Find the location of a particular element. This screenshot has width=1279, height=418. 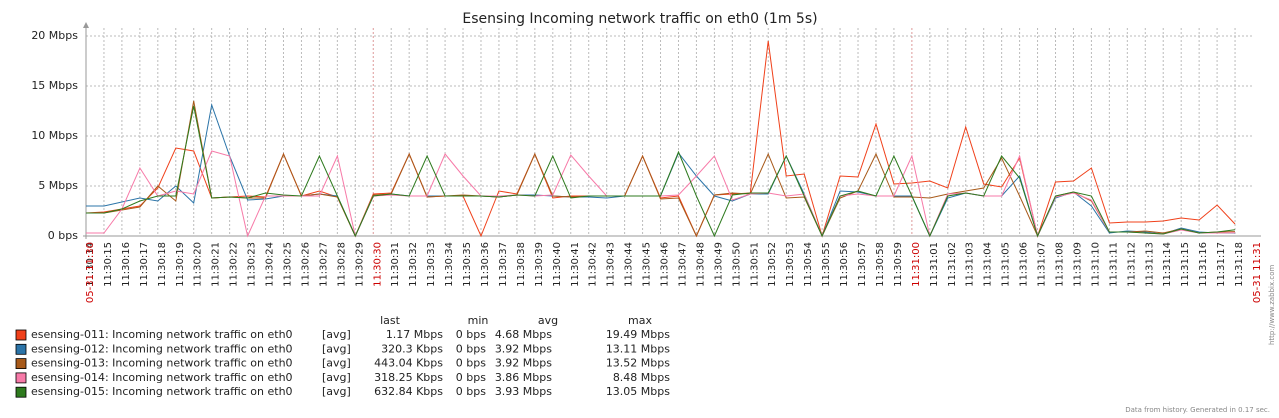

x-tick-label: 11:30:24 is located at coordinates (270, 264).